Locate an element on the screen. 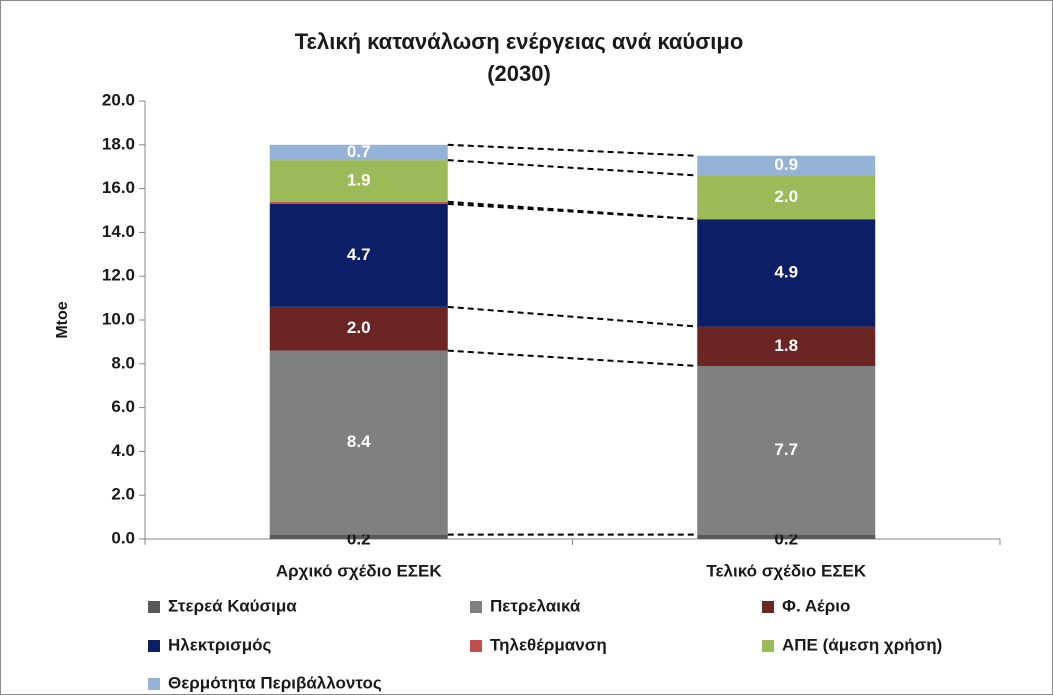 This screenshot has width=1053, height=695. data-label: 4.9 is located at coordinates (786, 271).